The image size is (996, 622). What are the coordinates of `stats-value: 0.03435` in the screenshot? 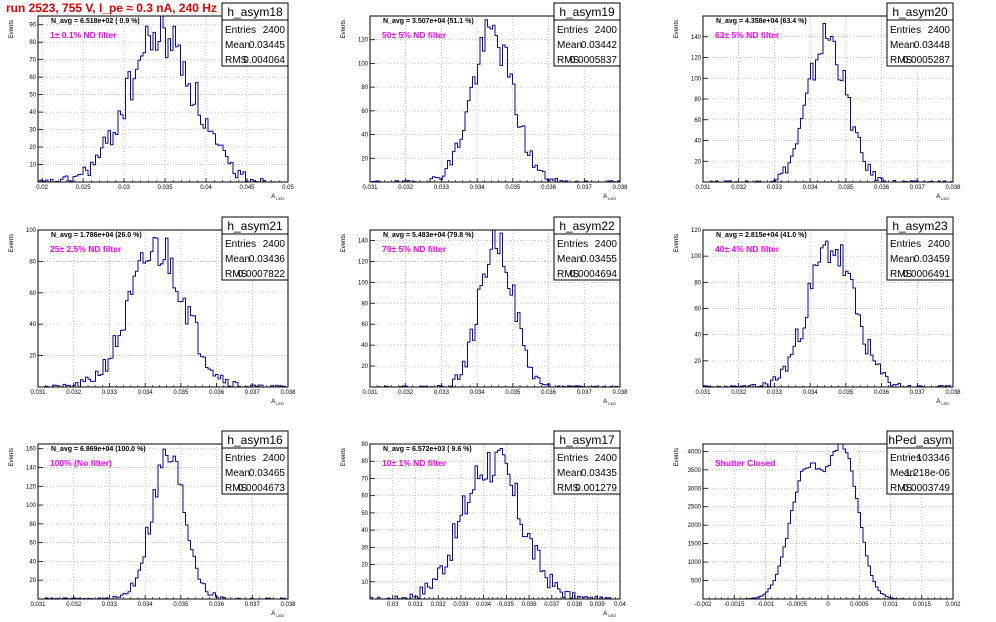 It's located at (599, 473).